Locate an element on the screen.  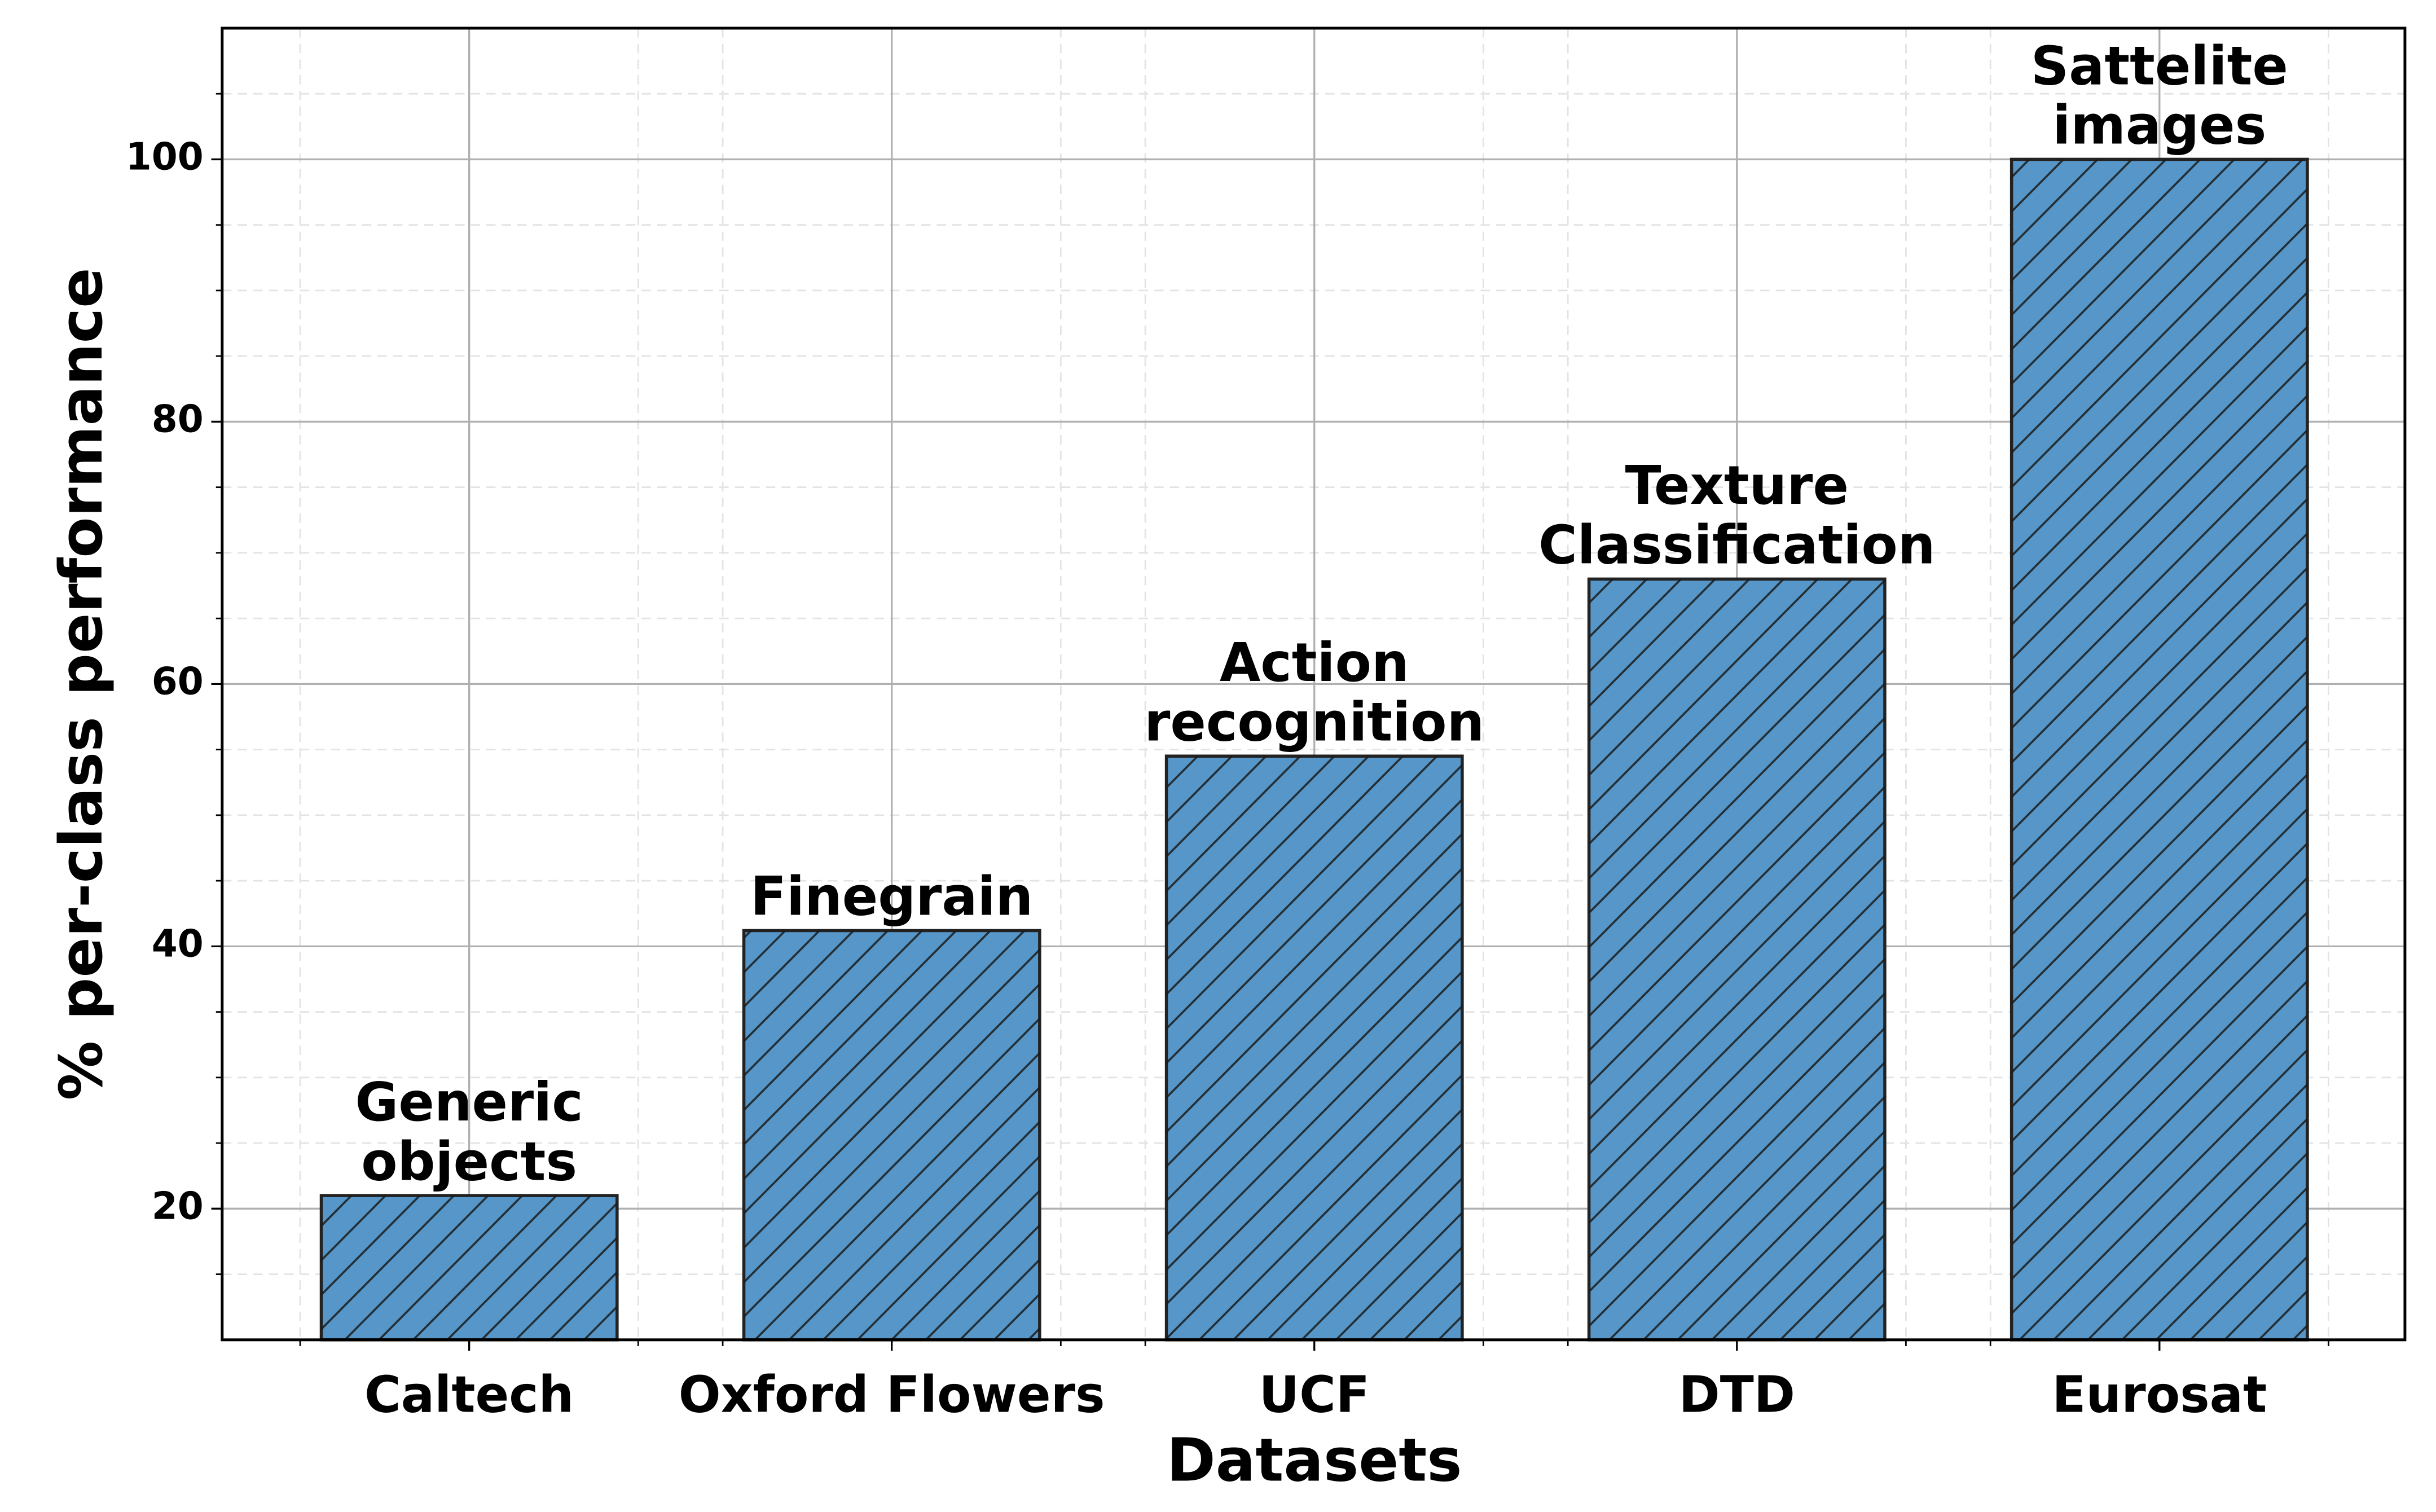
x-tick-label: Oxford Flowers is located at coordinates (892, 1394).